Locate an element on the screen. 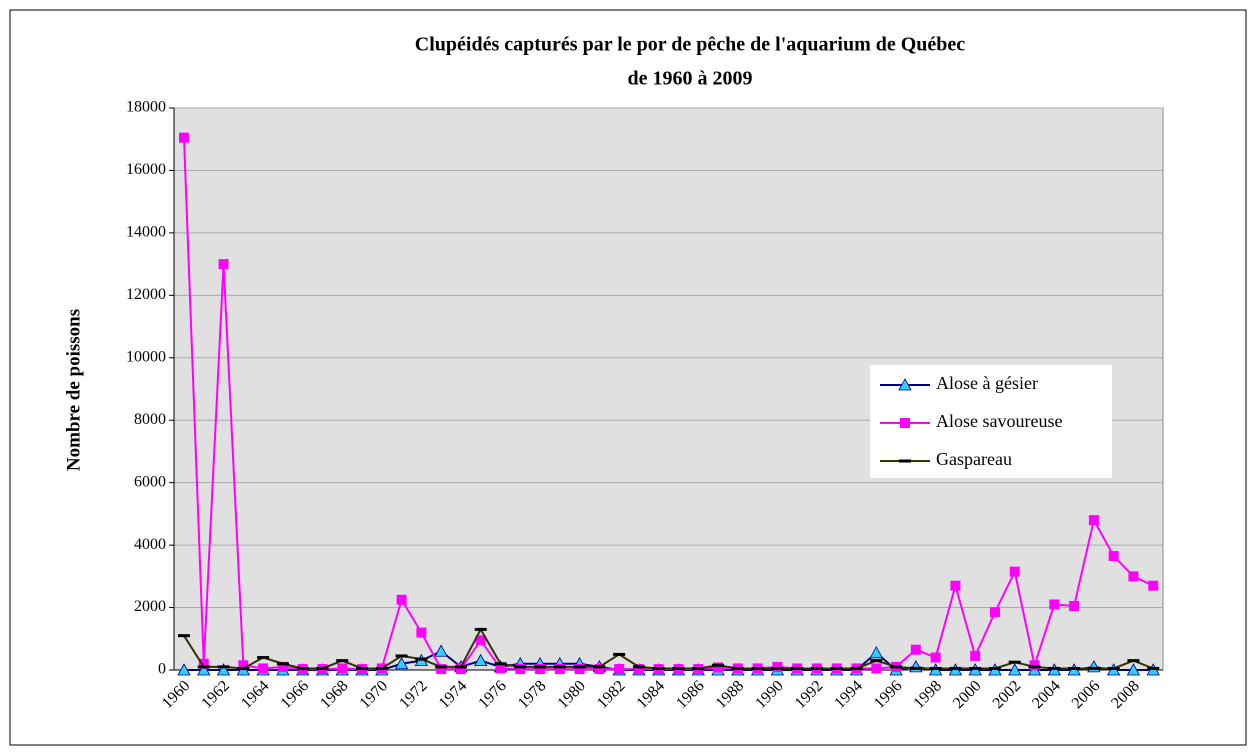  legend-label: Alose à gésier is located at coordinates (987, 383).